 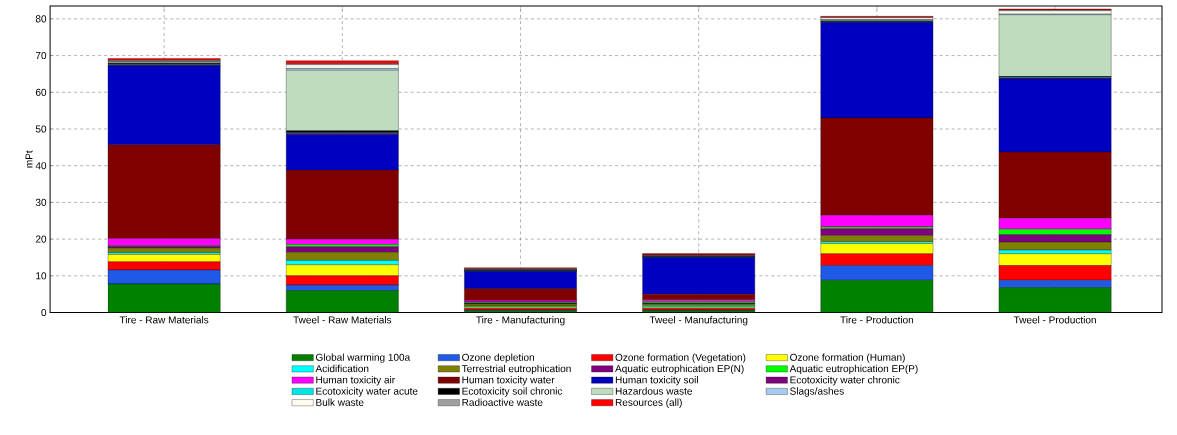 What do you see at coordinates (1054, 320) in the screenshot?
I see `x-tick-label: Tweel - Production` at bounding box center [1054, 320].